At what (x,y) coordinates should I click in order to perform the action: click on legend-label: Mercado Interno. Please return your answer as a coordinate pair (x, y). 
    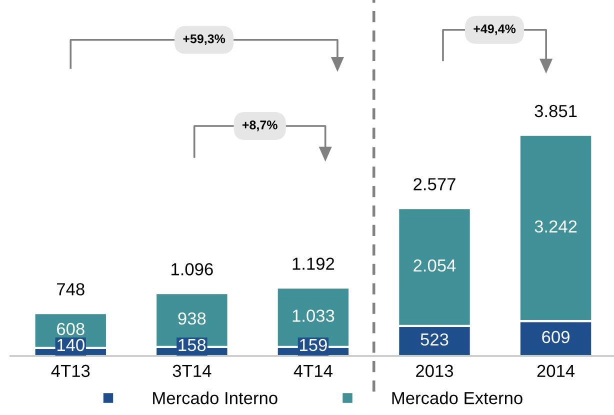
    Looking at the image, I should click on (215, 397).